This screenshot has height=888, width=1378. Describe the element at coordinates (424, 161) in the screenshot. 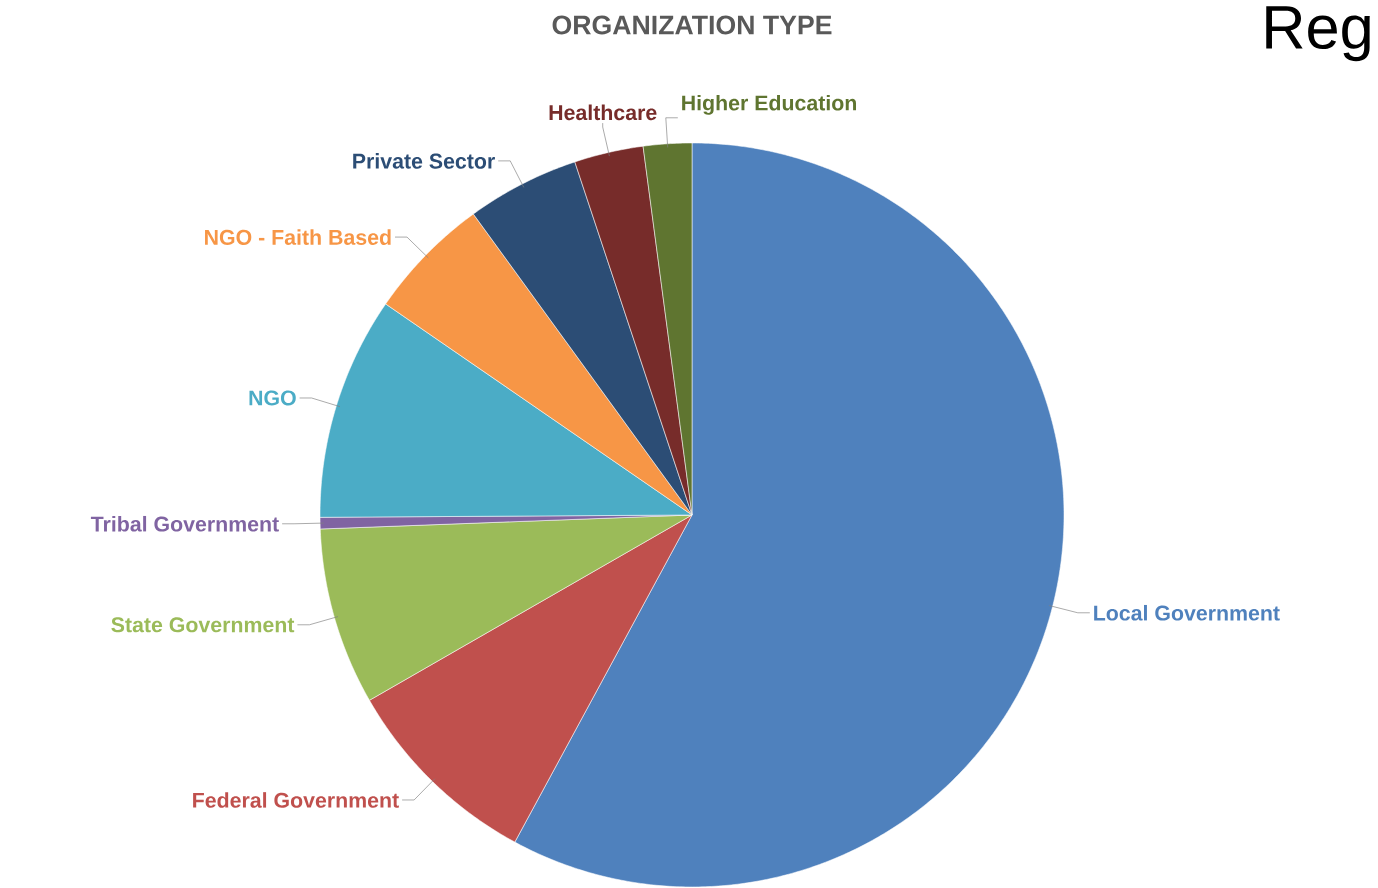

I see `slice-label: Private Sector` at that location.